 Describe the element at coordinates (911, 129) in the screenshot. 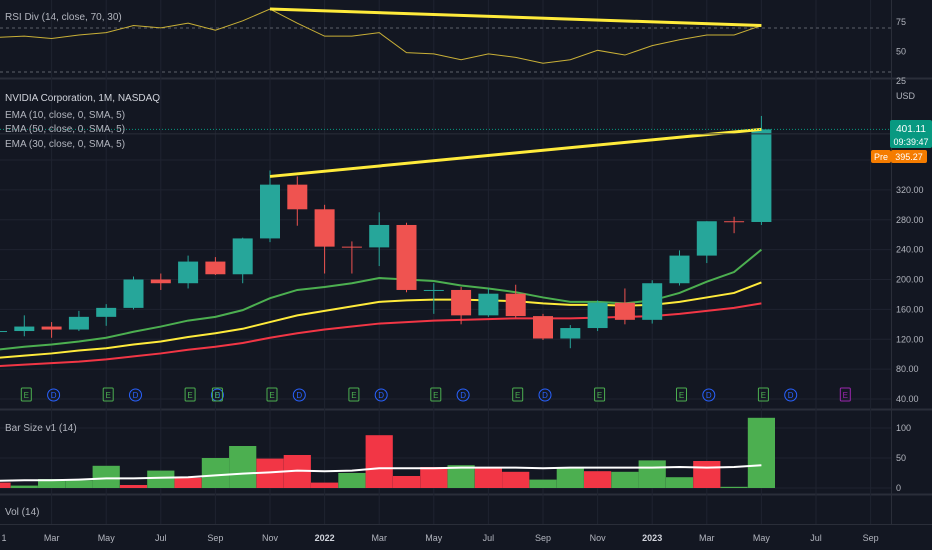

I see `last-price-value: 401.11` at that location.